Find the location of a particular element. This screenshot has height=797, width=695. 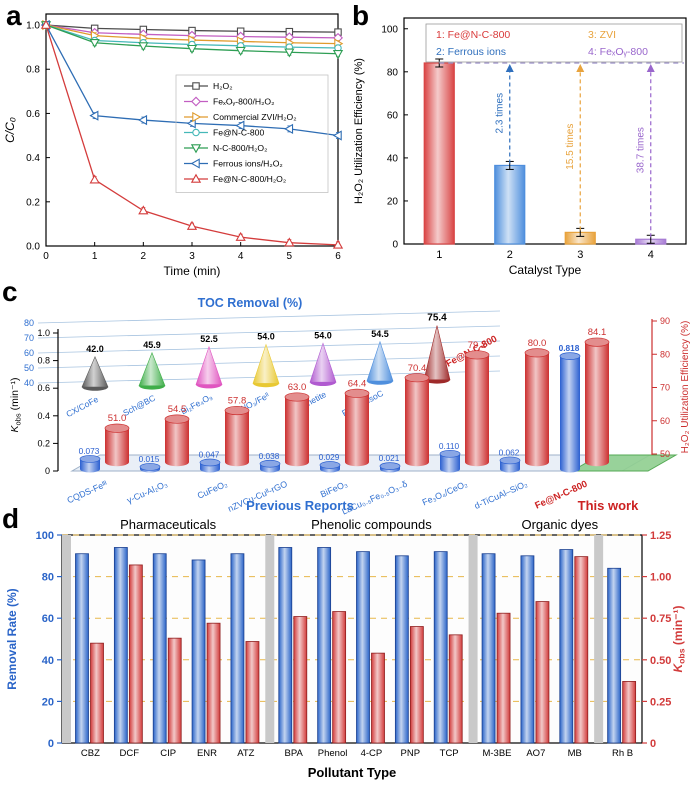

d-xtick: Phenol is located at coordinates (333, 753).